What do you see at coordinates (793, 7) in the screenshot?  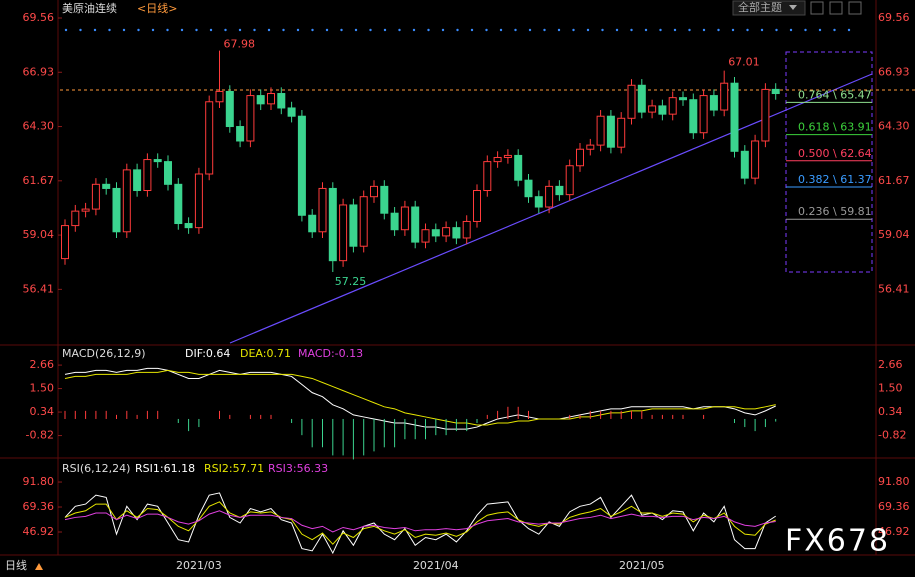 I see `dropdown-arrow` at bounding box center [793, 7].